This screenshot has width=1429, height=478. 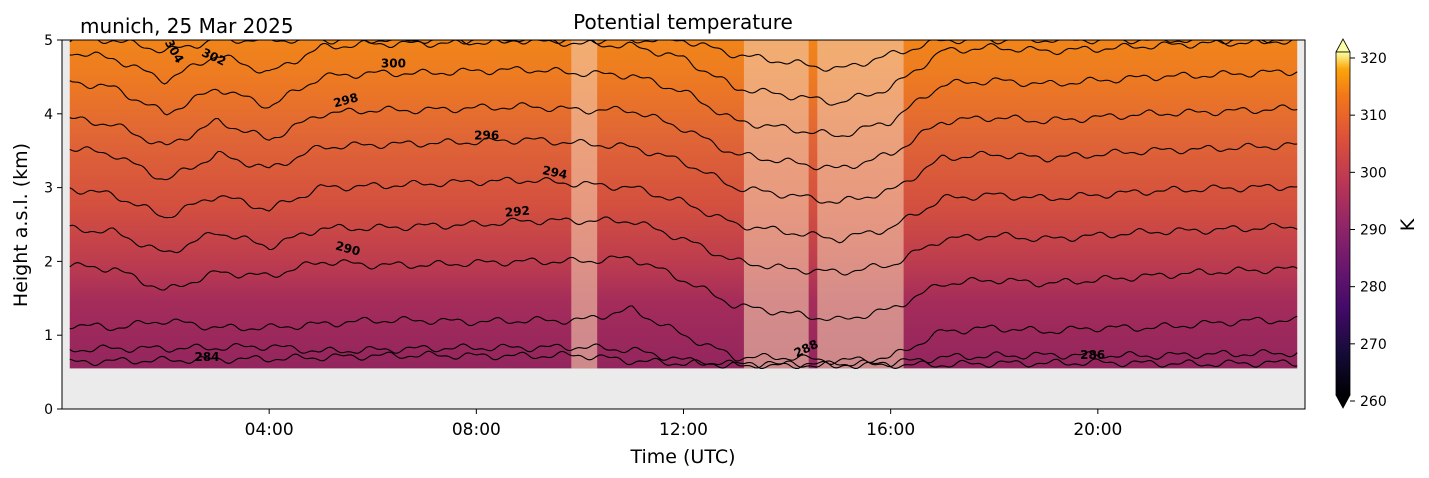 What do you see at coordinates (1343, 401) in the screenshot?
I see `colorbar-min-extend` at bounding box center [1343, 401].